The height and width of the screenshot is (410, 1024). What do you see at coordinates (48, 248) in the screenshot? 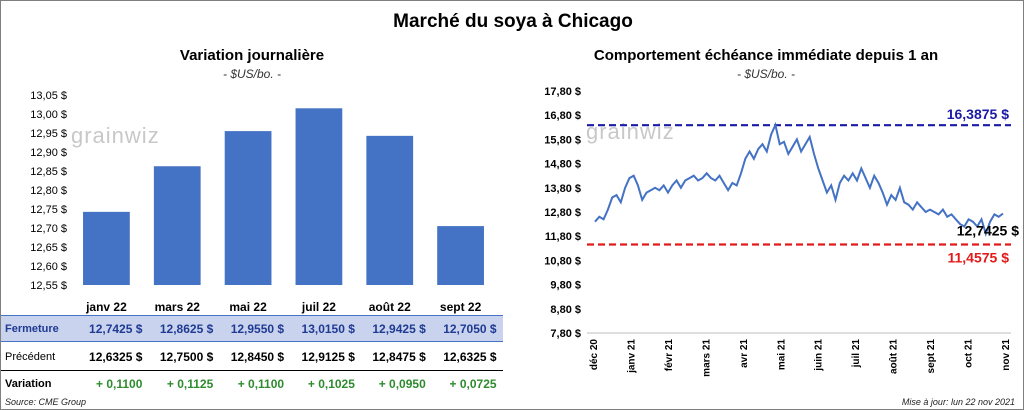
I see `y-tick-label: 12,65 $` at bounding box center [48, 248].